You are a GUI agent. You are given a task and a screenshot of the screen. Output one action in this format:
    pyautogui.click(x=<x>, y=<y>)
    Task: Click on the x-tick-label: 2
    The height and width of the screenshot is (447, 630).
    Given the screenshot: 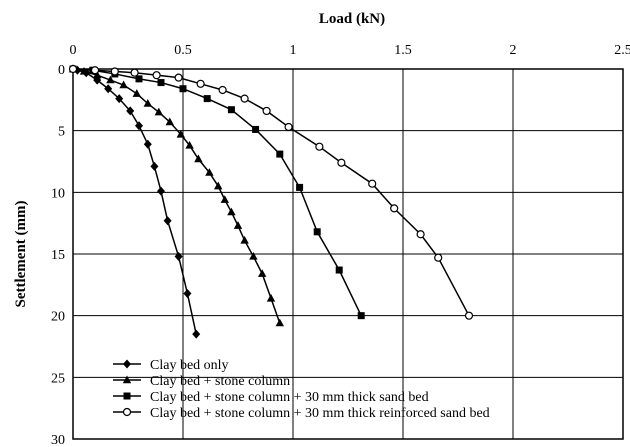 What is the action you would take?
    pyautogui.click(x=513, y=50)
    